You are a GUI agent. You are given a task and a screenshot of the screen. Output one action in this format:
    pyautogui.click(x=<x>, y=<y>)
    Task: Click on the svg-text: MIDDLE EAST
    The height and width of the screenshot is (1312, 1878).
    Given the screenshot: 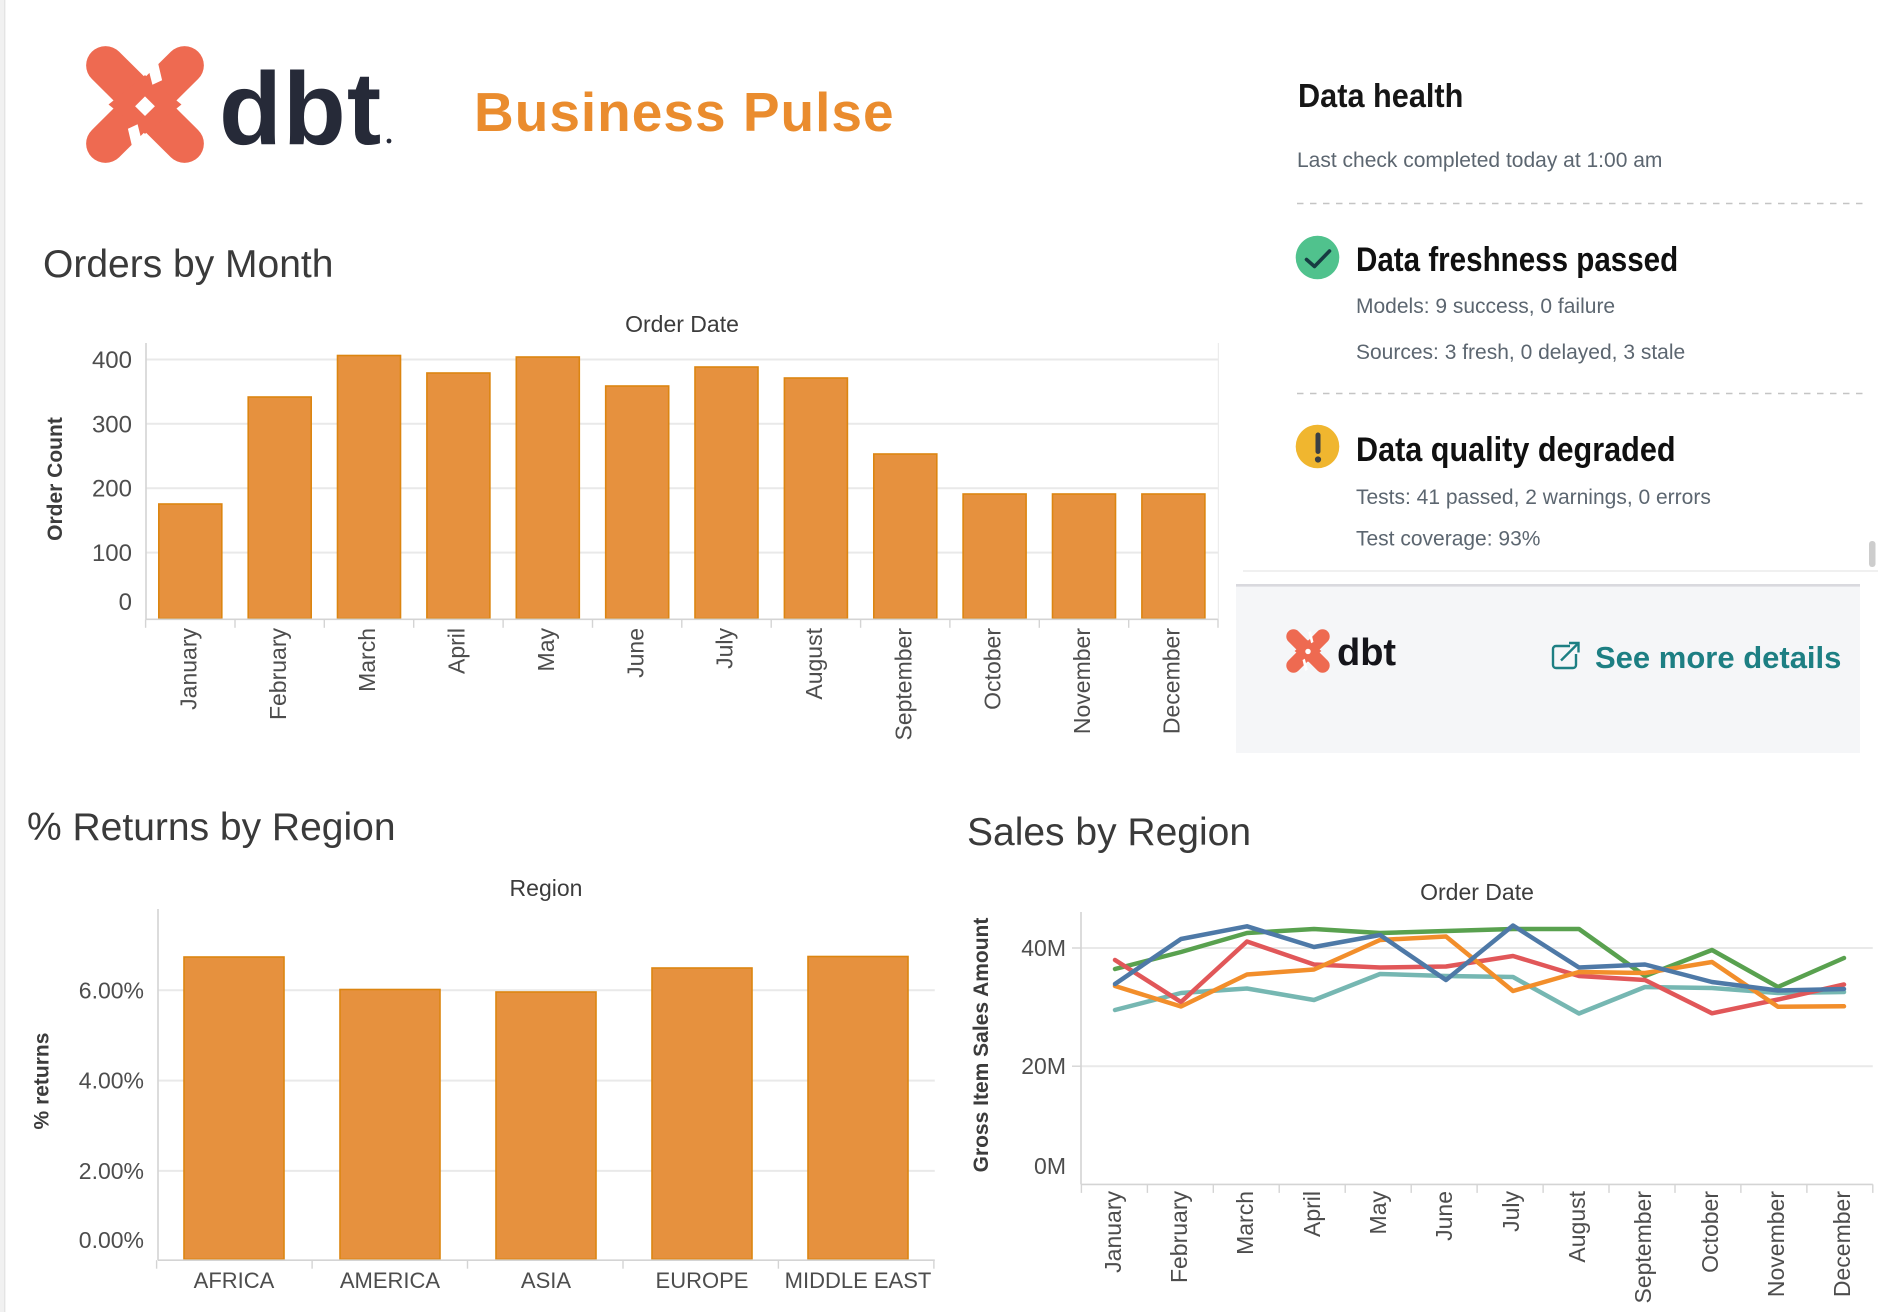 What is the action you would take?
    pyautogui.click(x=858, y=1280)
    